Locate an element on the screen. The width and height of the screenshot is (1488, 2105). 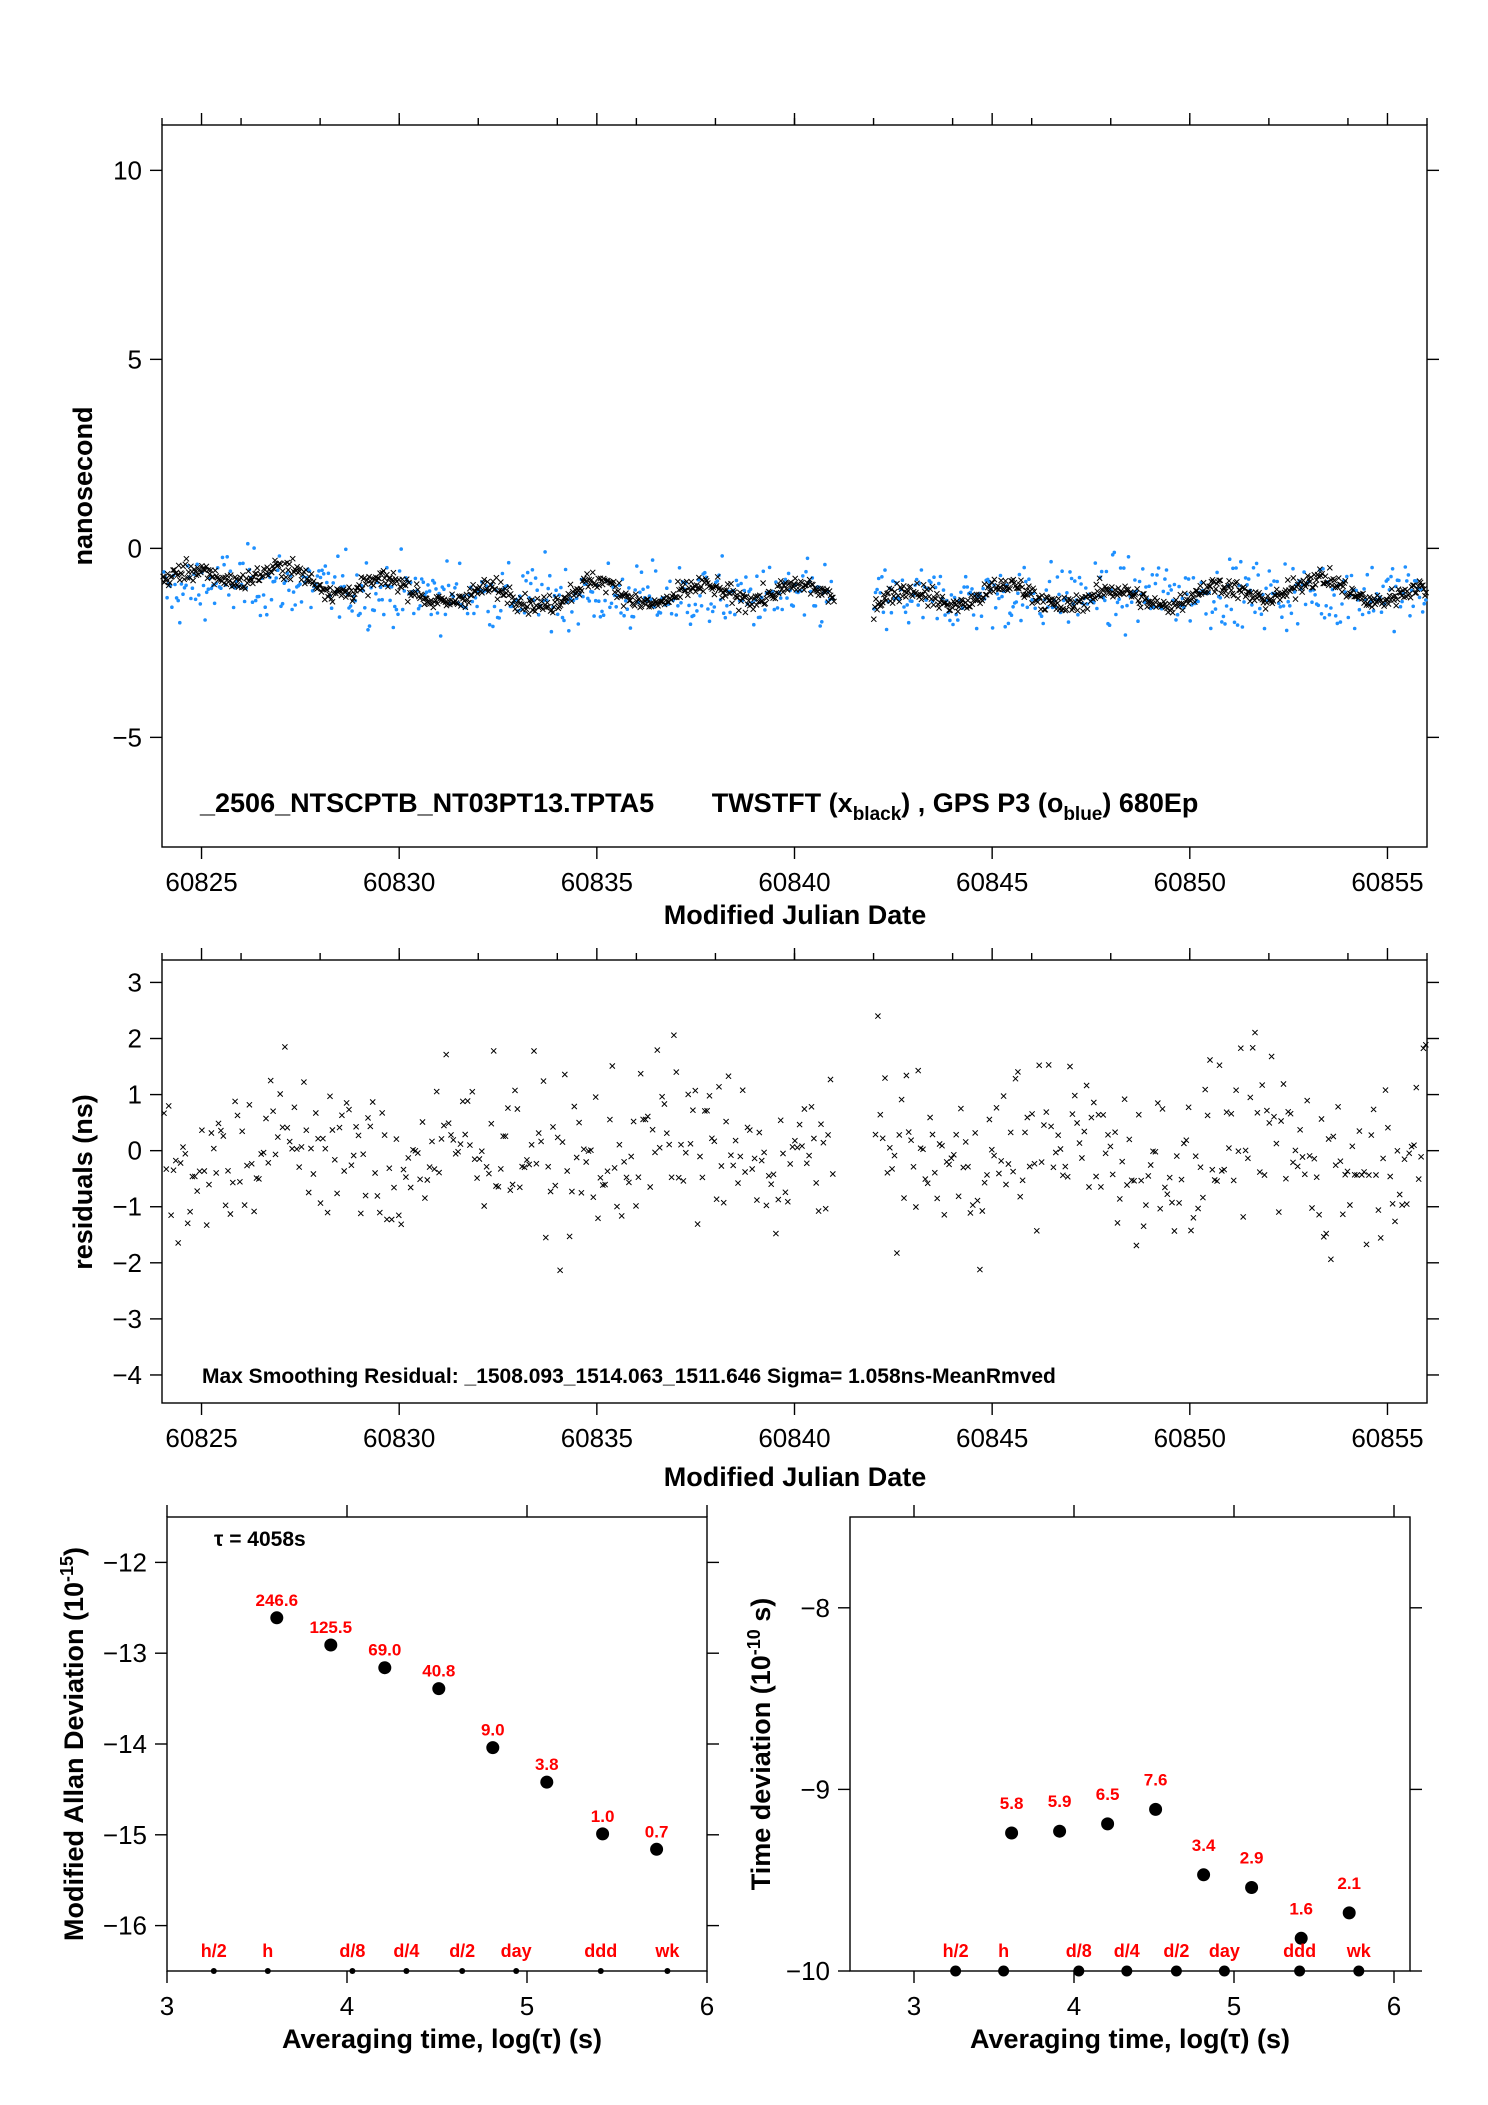
point-label: 5.8 is located at coordinates (1012, 1803).